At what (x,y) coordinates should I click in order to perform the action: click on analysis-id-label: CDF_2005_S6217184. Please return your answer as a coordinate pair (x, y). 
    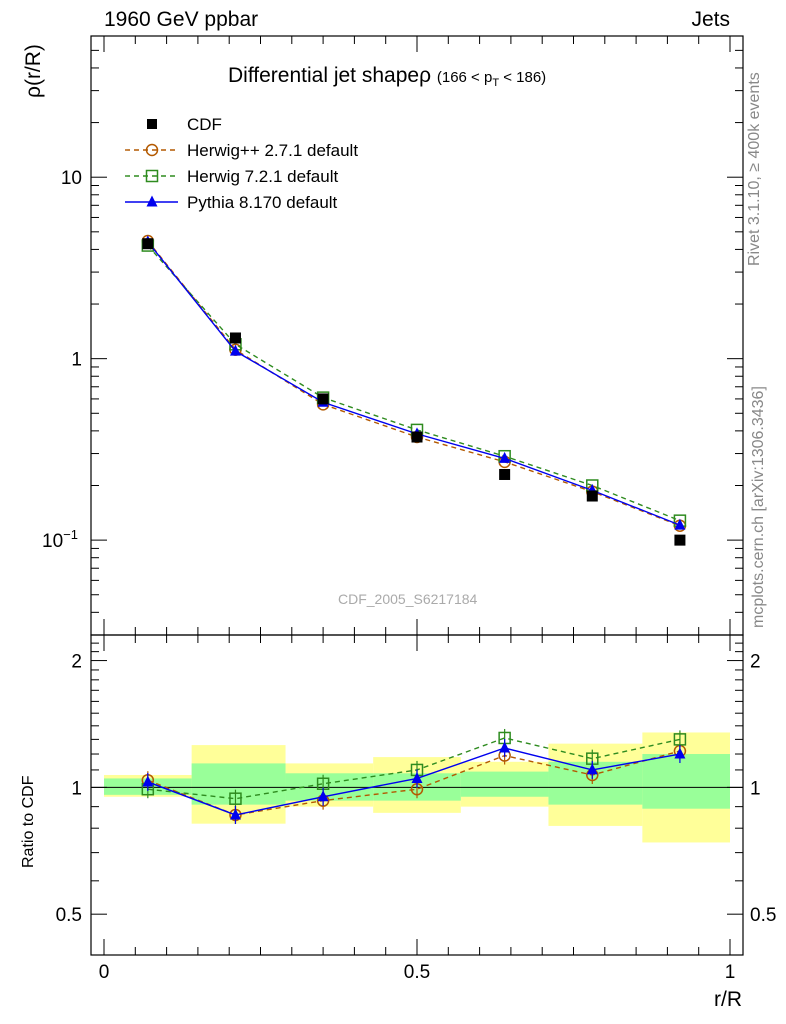
    Looking at the image, I should click on (408, 599).